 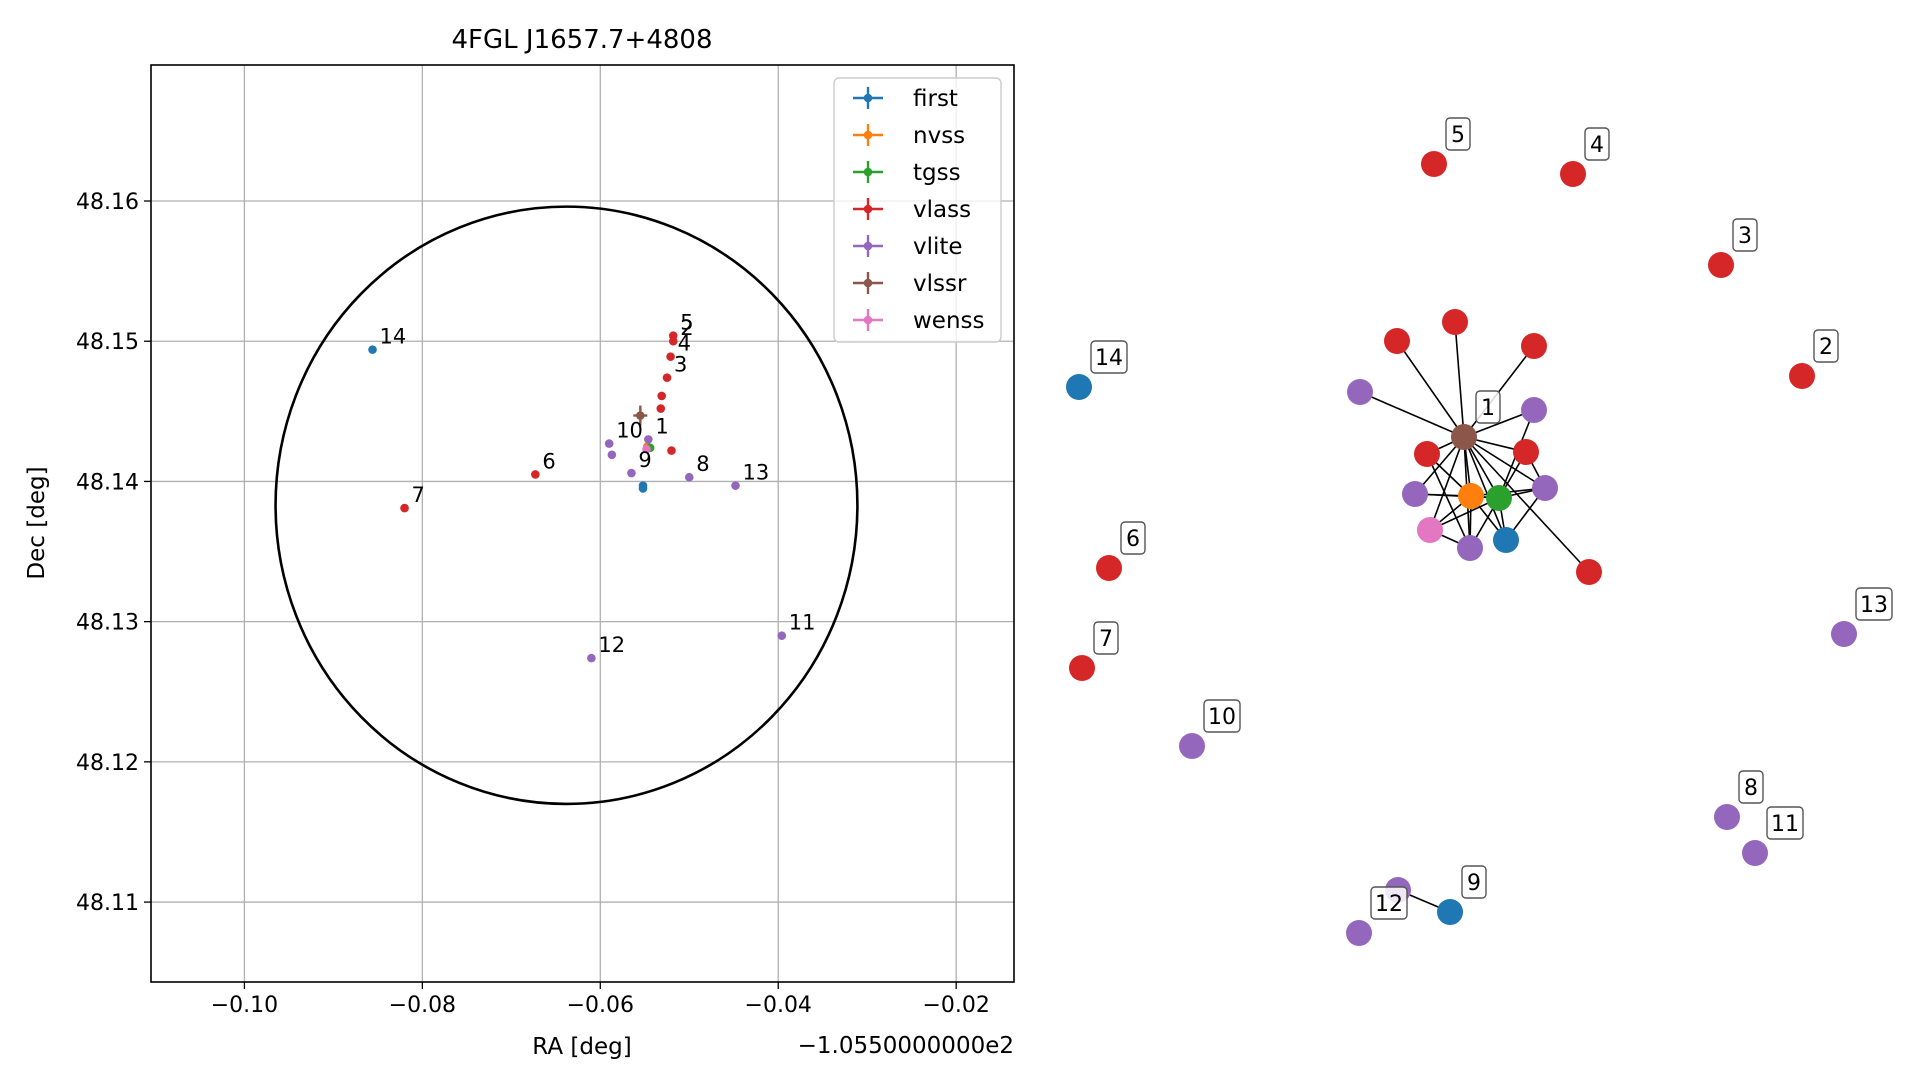 I want to click on y-tick-label: 48.12, so click(x=107, y=763).